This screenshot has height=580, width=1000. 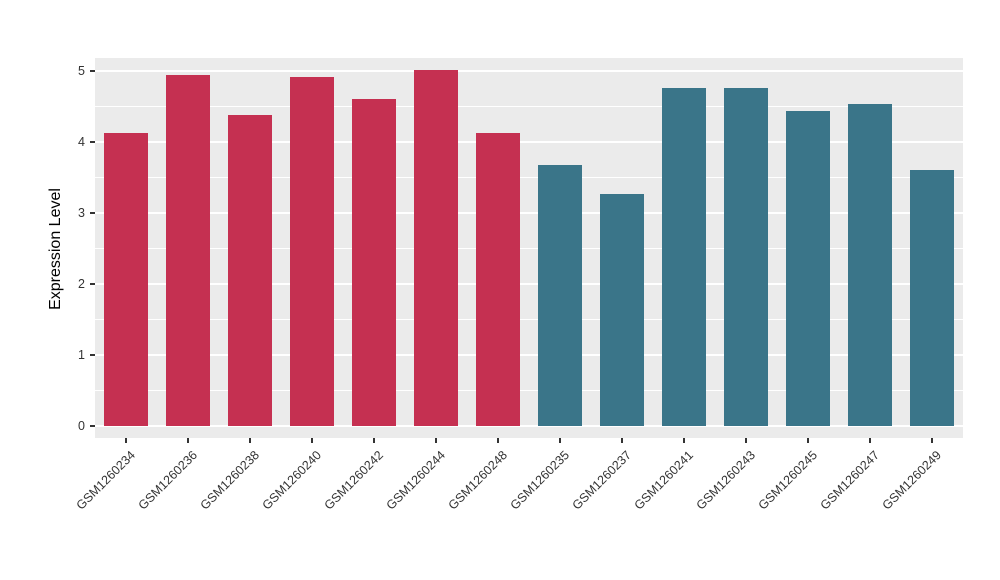 What do you see at coordinates (81, 71) in the screenshot?
I see `y-tick-label: 5` at bounding box center [81, 71].